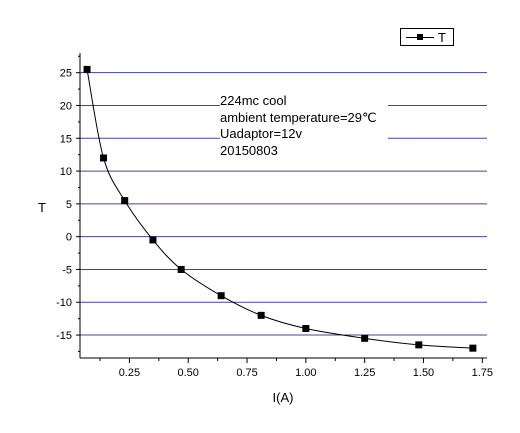 This screenshot has width=520, height=433. I want to click on y-axis-ticks: -15 -10 -5 0 5 10 15 20 25, so click(68, 203).